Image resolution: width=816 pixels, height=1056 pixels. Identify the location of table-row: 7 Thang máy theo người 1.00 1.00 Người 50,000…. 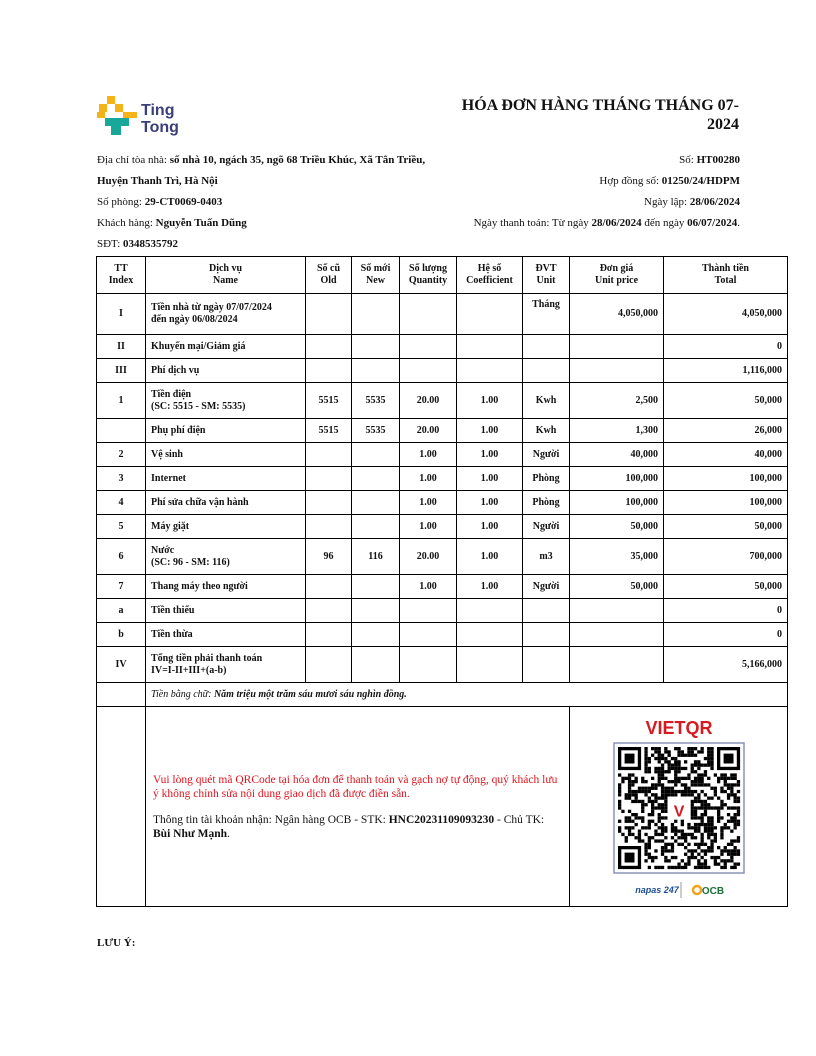
(442, 586).